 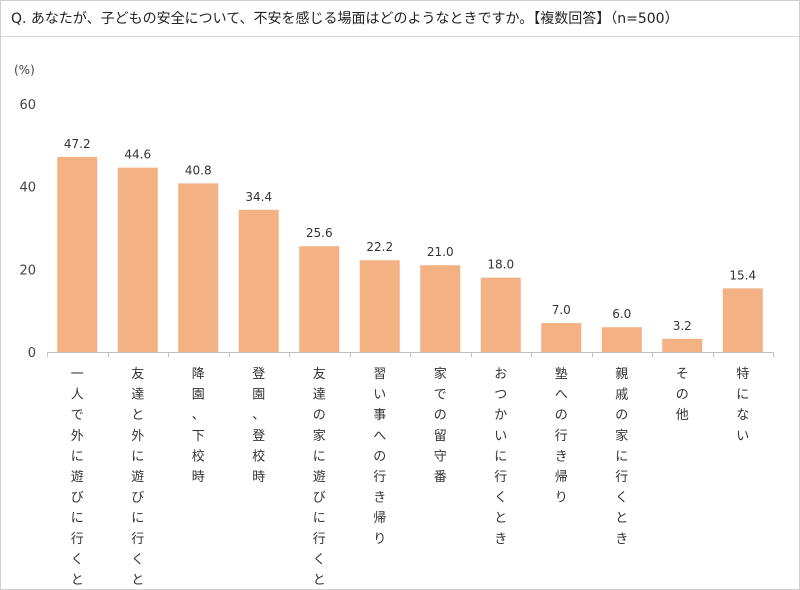 What do you see at coordinates (32, 353) in the screenshot?
I see `y-tick-label: 0` at bounding box center [32, 353].